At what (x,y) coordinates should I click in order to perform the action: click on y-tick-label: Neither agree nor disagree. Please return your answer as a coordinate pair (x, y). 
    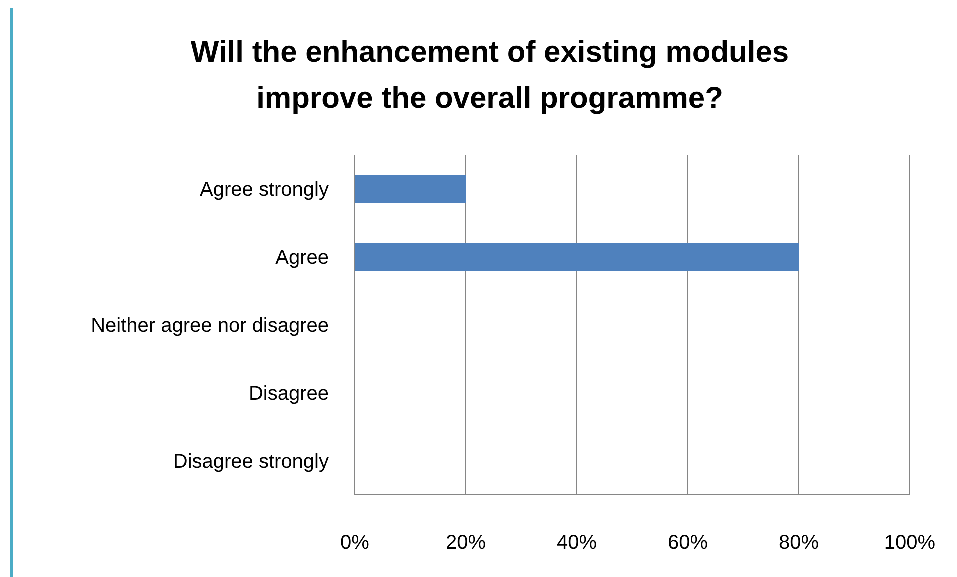
    Looking at the image, I should click on (210, 326).